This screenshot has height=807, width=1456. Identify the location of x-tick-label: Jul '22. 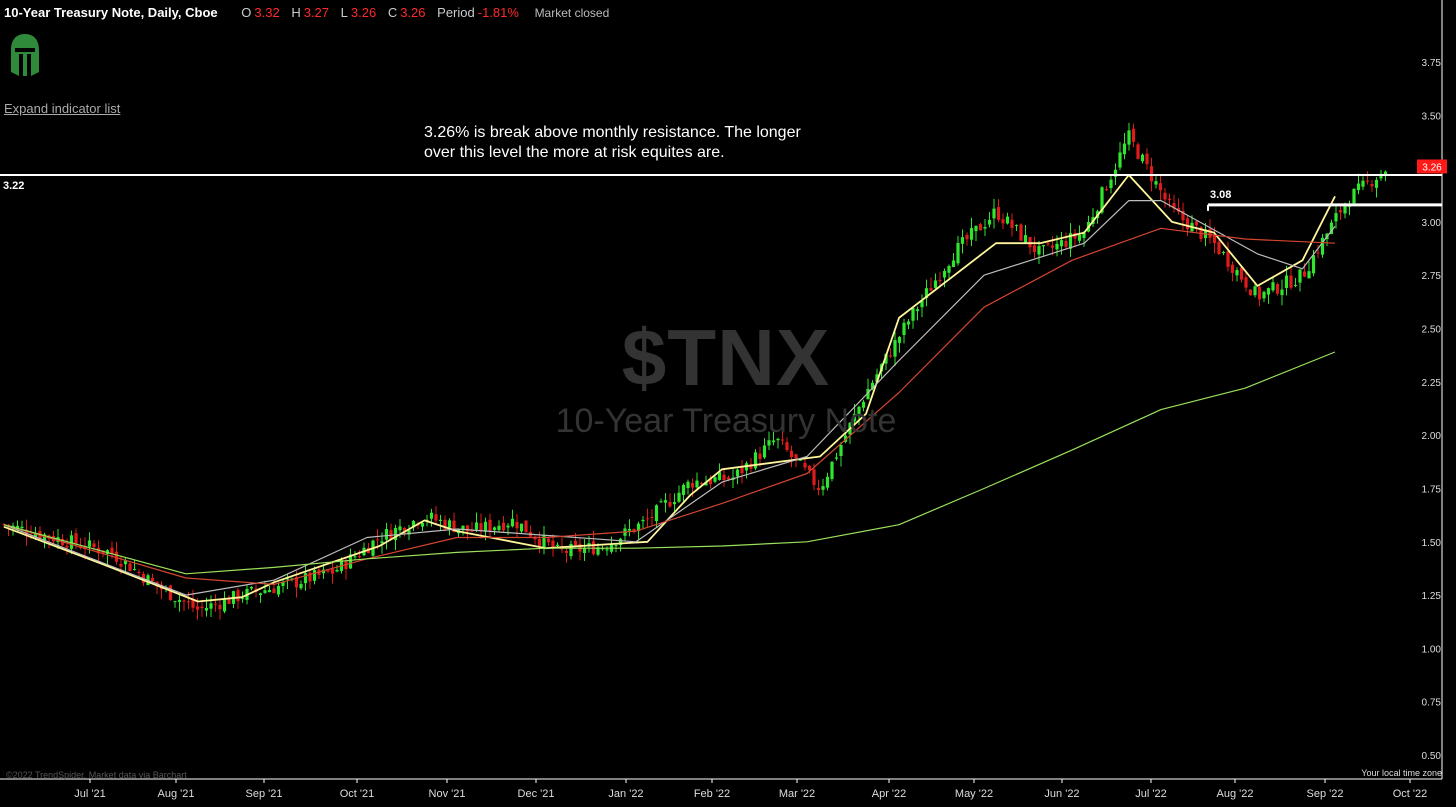
(1150, 794).